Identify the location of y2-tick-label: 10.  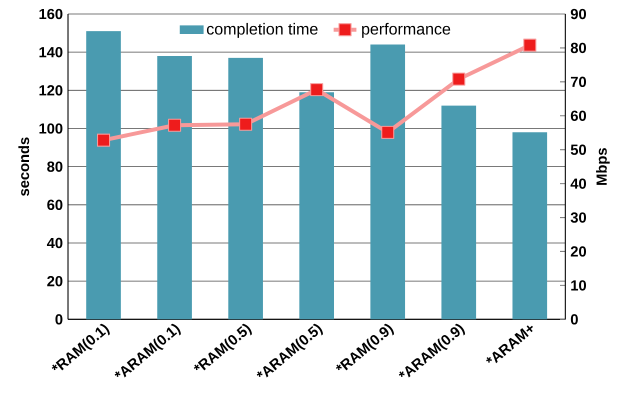
(578, 285).